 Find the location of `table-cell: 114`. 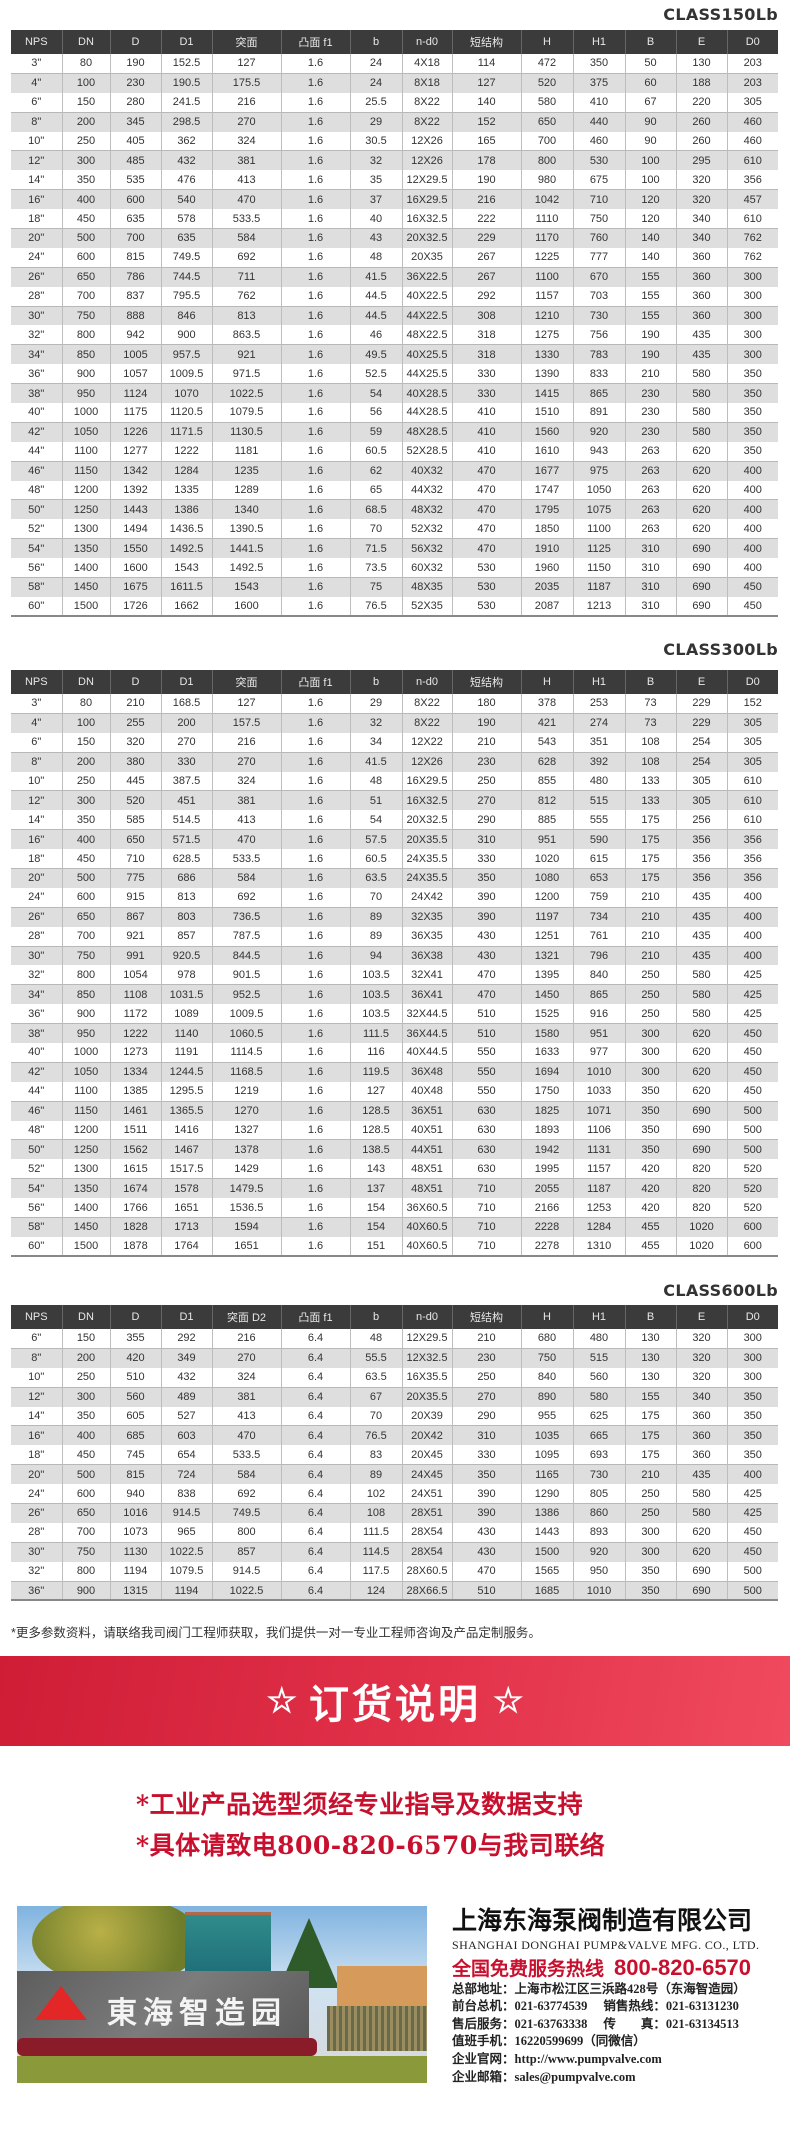

table-cell: 114 is located at coordinates (486, 64).